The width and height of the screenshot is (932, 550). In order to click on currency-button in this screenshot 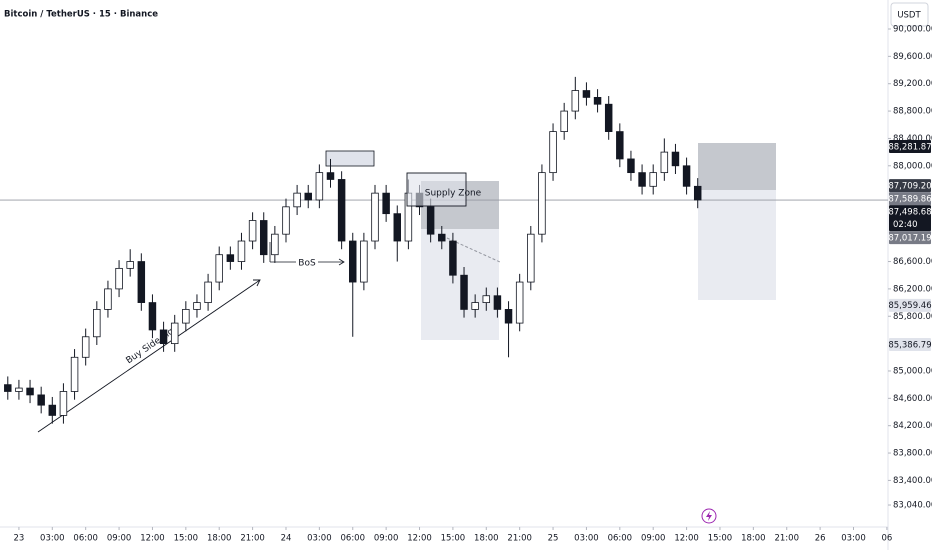, I will do `click(909, 14)`.